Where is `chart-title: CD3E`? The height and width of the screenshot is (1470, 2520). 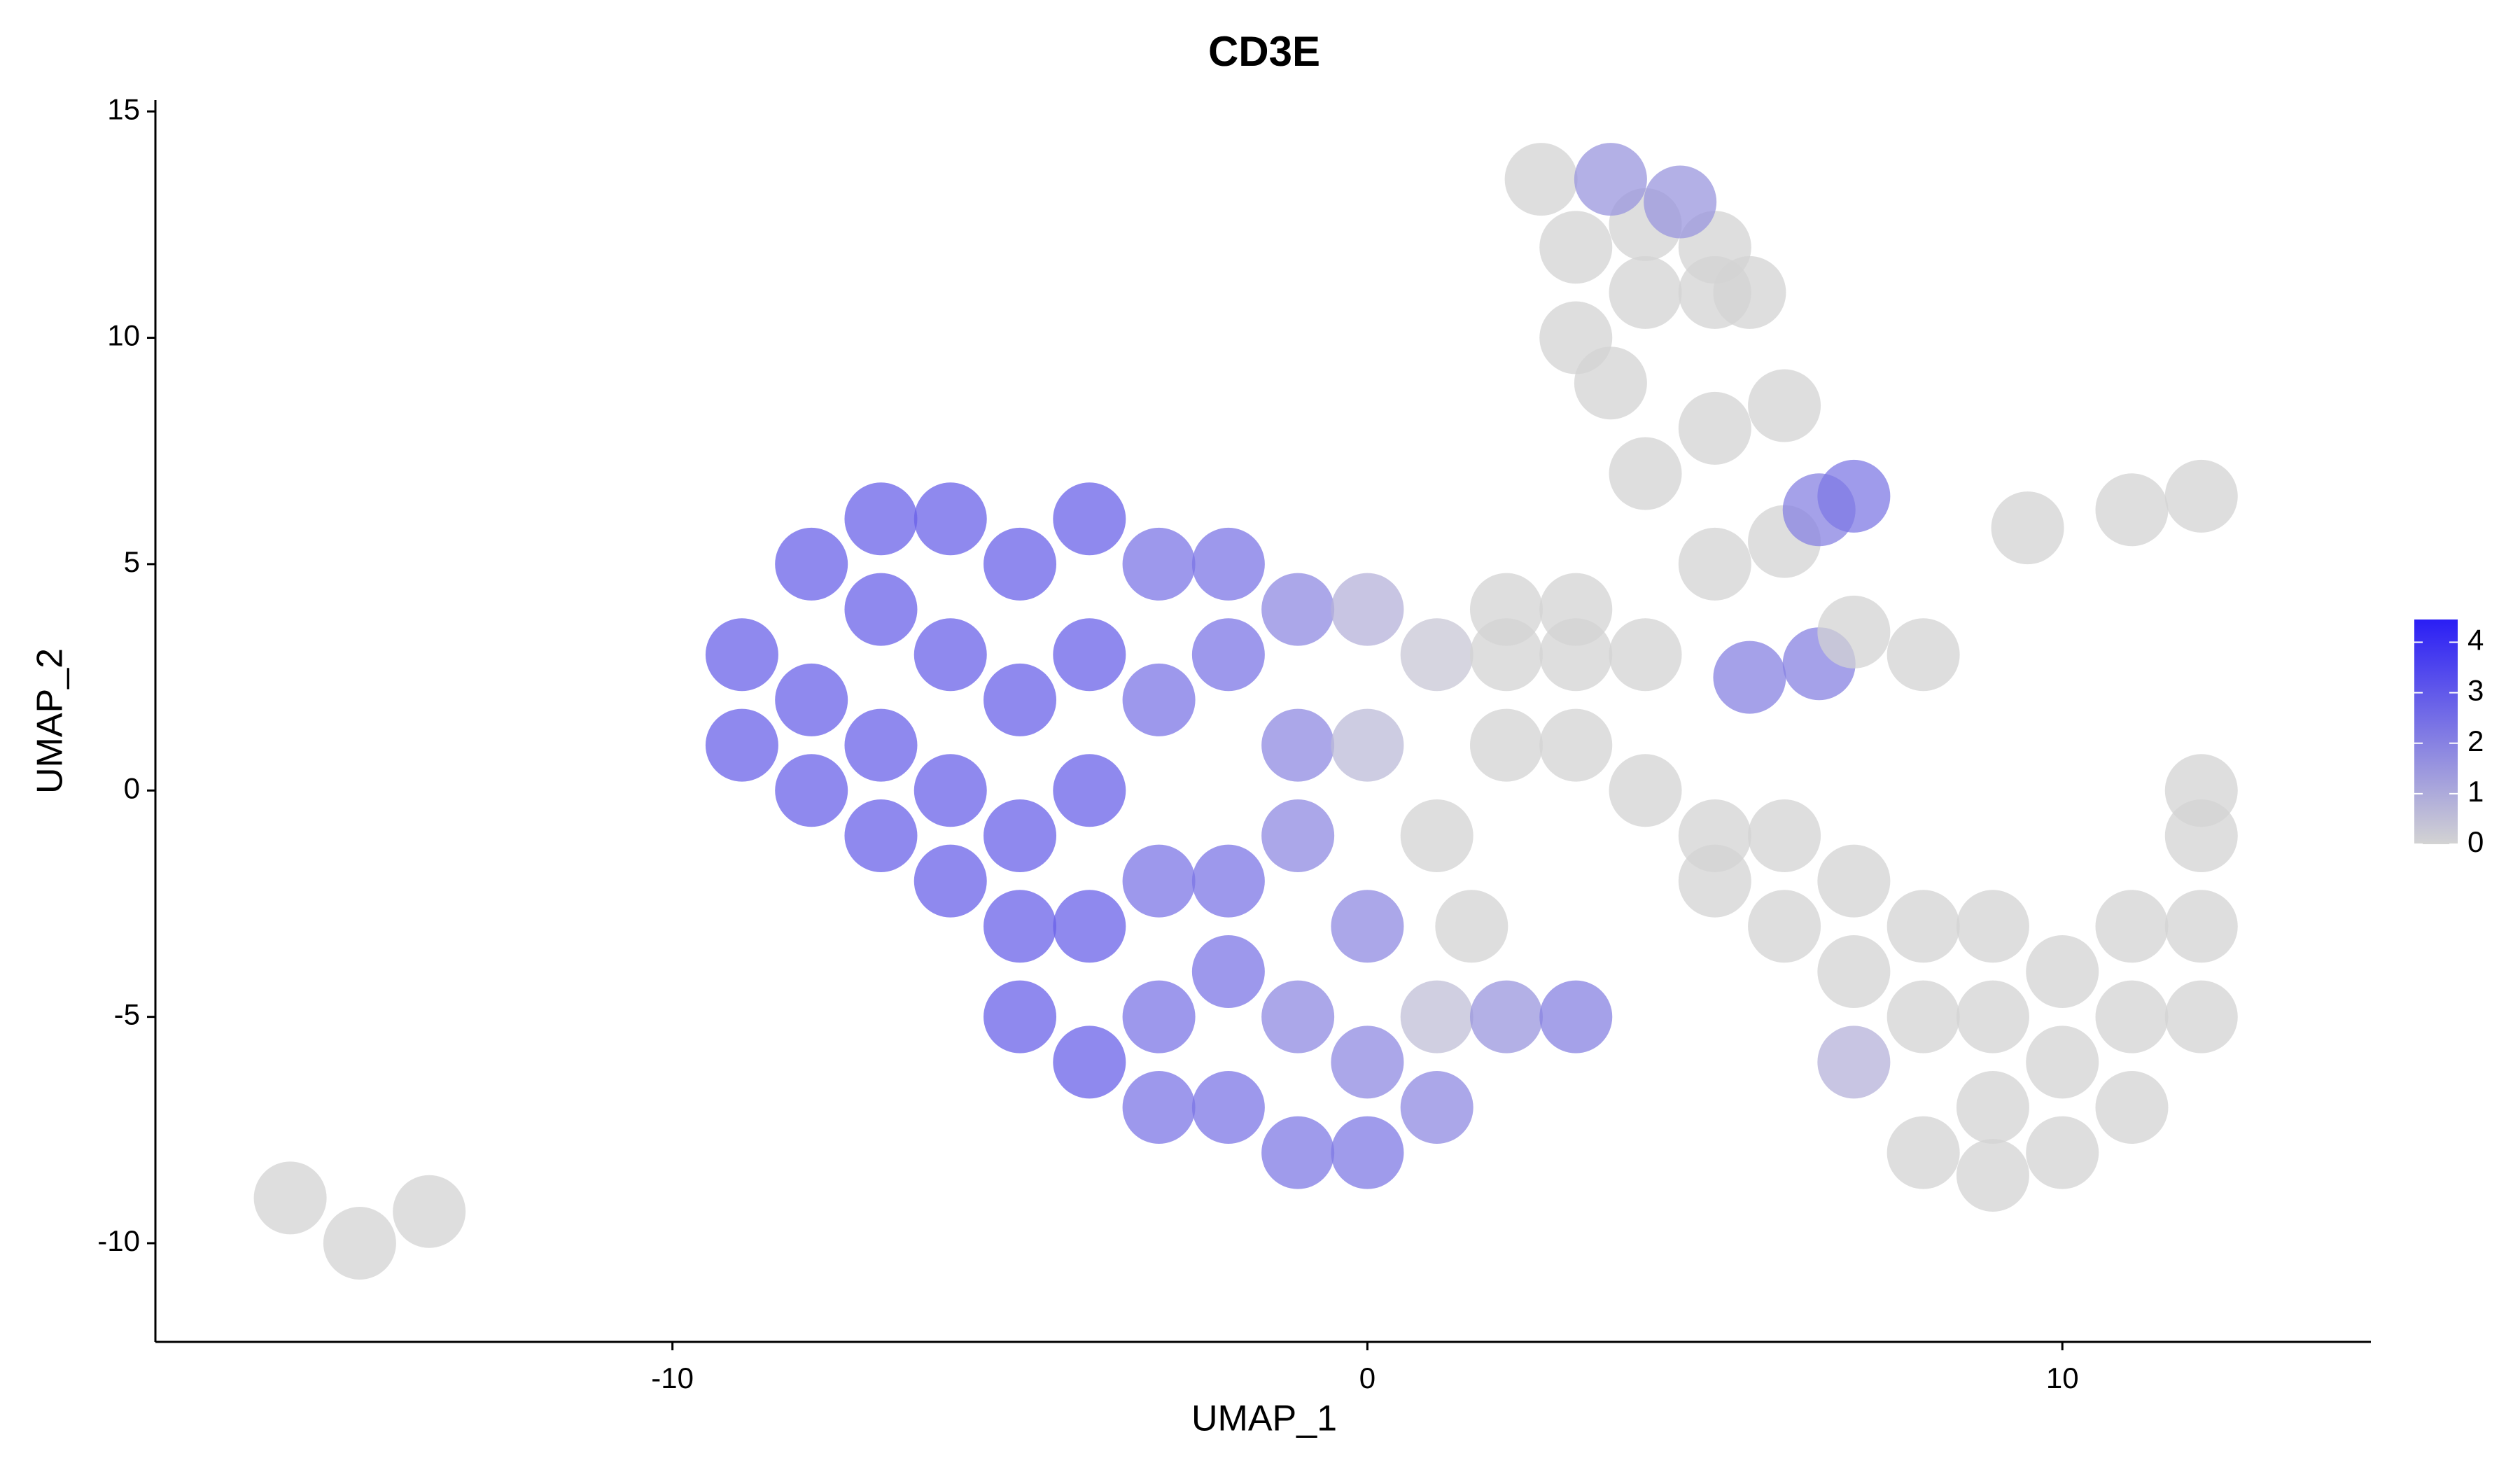
chart-title: CD3E is located at coordinates (1264, 51).